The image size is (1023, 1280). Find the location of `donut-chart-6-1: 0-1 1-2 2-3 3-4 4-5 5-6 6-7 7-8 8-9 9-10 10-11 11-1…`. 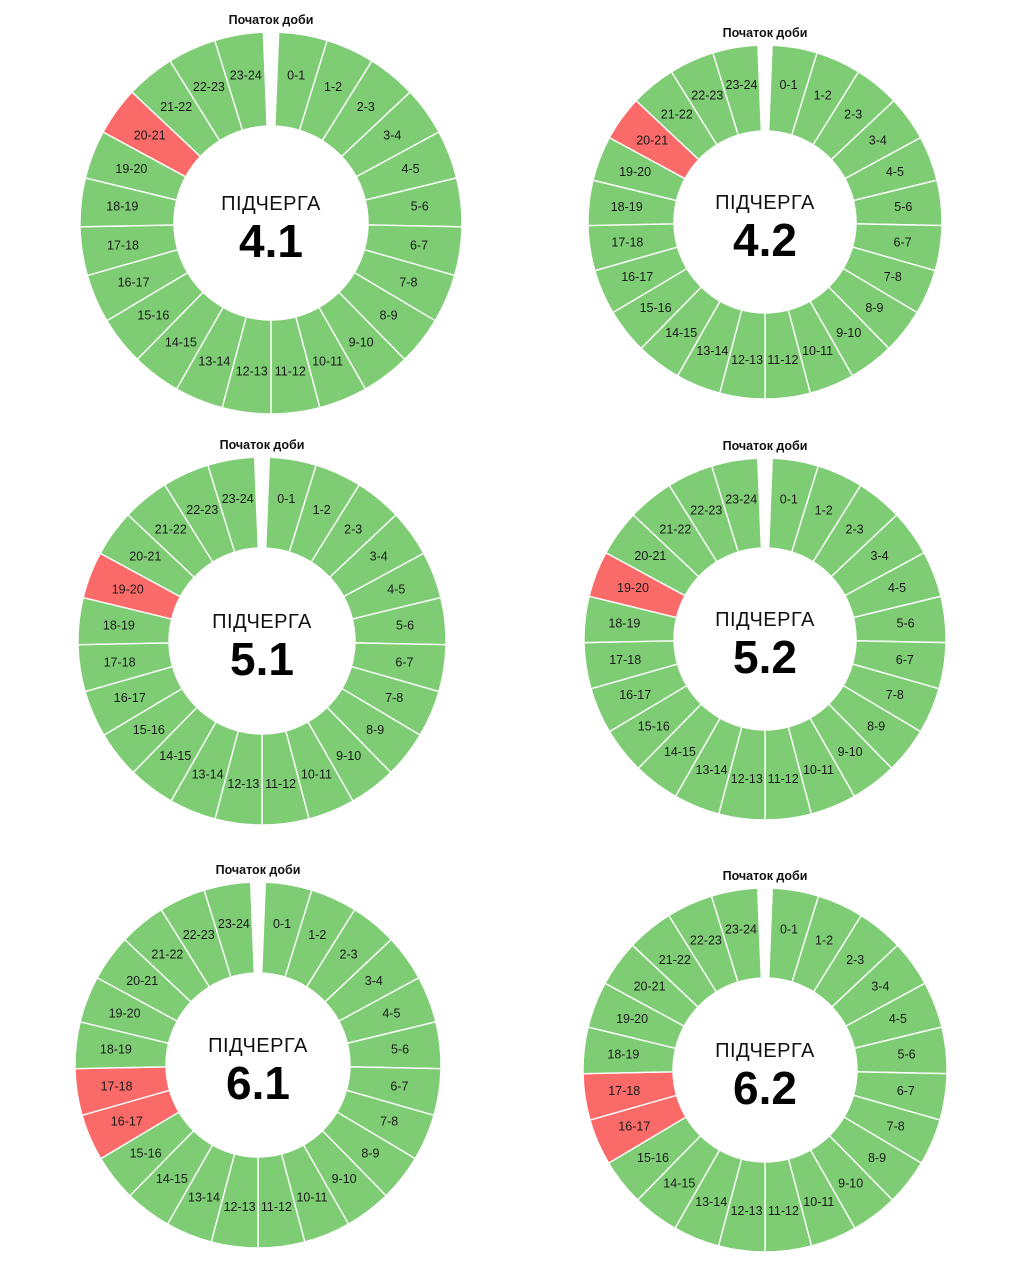

donut-chart-6-1: 0-1 1-2 2-3 3-4 4-5 5-6 6-7 7-8 8-9 9-10 10-11 11-1… is located at coordinates (258, 1056).